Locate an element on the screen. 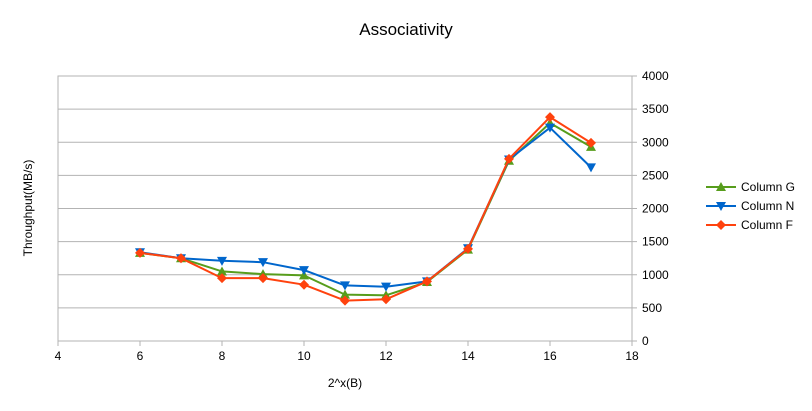 The image size is (812, 411). legend-label: Column G is located at coordinates (768, 187).